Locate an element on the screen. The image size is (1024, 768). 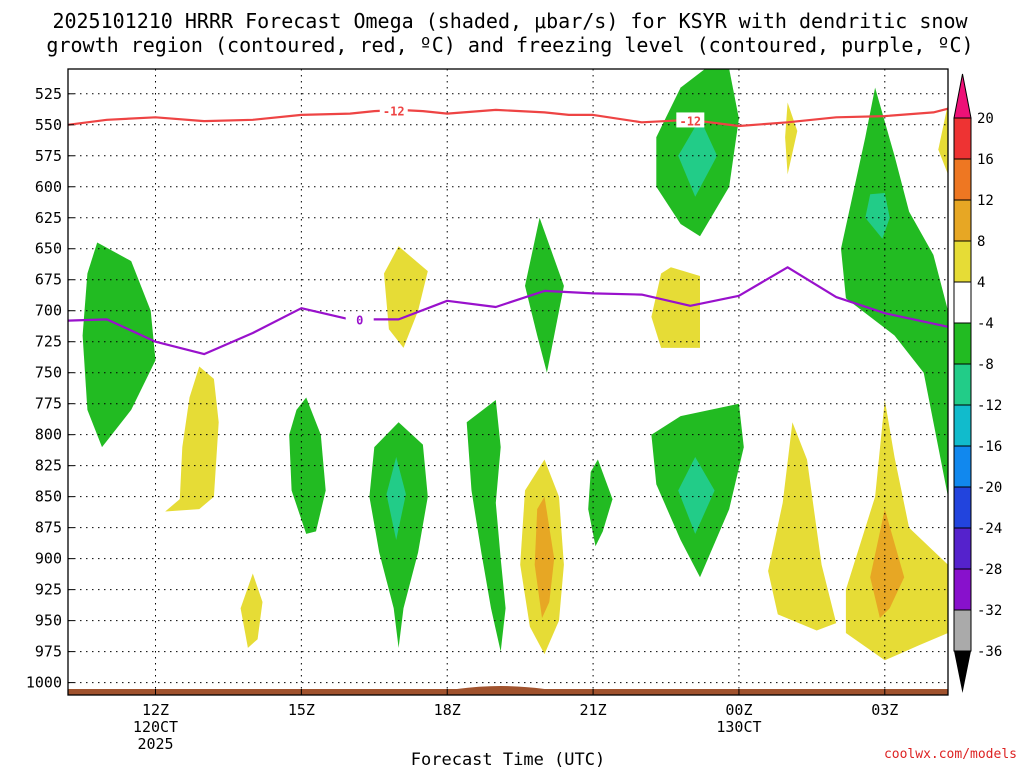
tick-label-725: 725 is located at coordinates (48, 342).